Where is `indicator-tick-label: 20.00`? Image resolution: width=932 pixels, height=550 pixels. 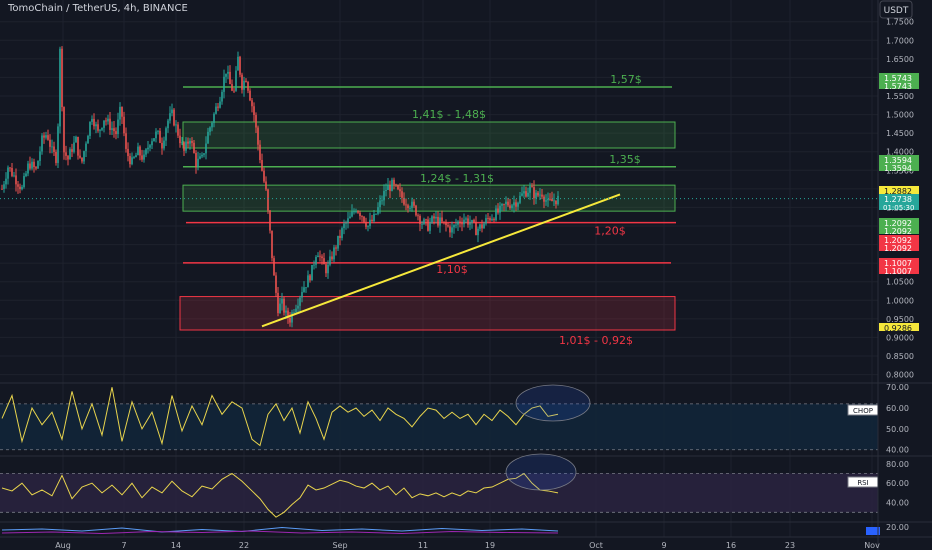 indicator-tick-label: 20.00 is located at coordinates (897, 527).